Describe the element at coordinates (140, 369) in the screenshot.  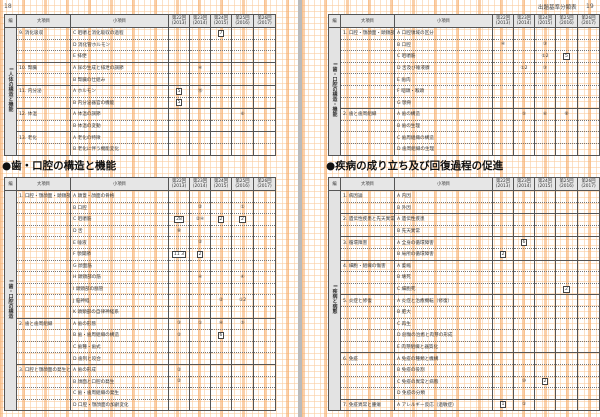
I see `table-row: 3. 口腔と顎顔面の発生と加齢A 歯の形成 ②` at that location.